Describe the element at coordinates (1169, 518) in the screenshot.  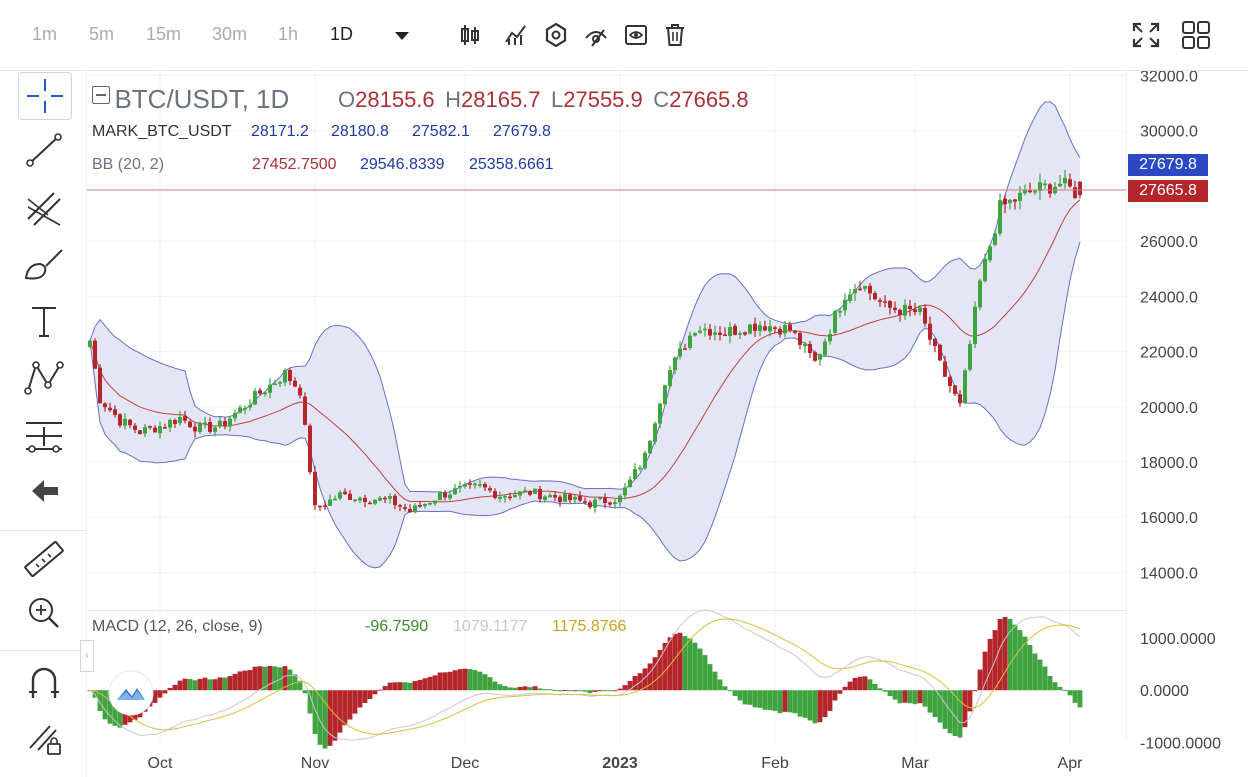
I see `price-tick-label: 16000.0` at that location.